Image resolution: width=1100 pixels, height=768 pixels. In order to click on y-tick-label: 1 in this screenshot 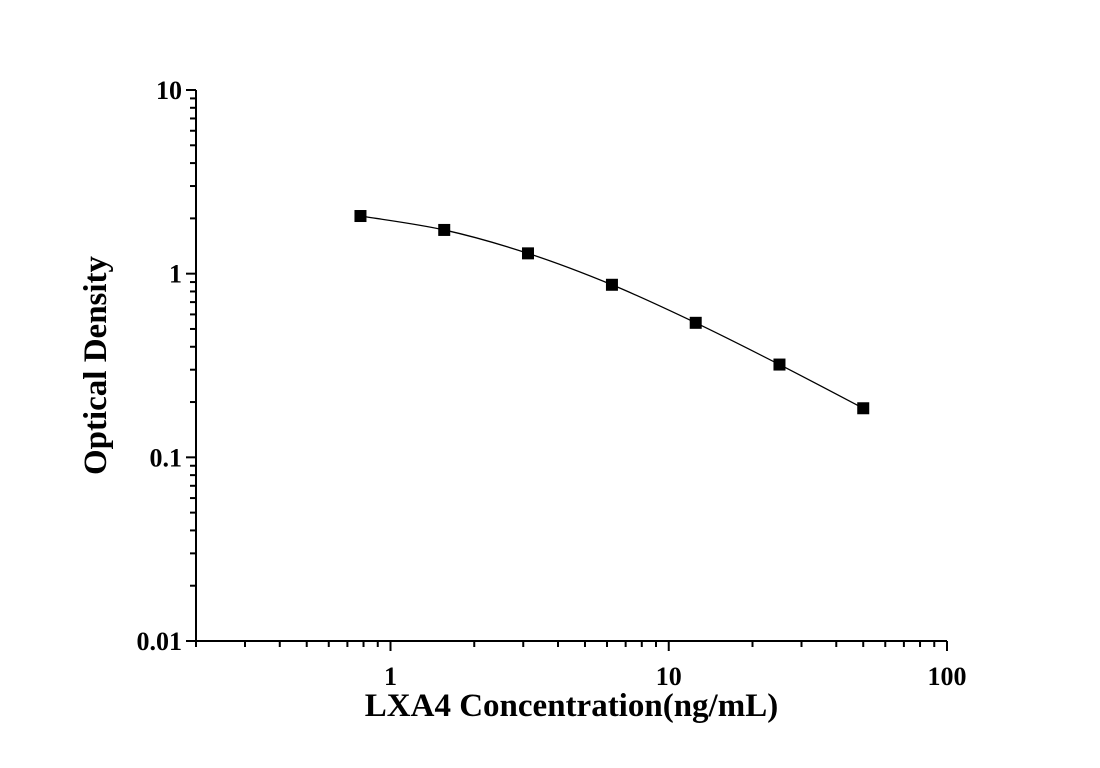, I will do `click(175, 274)`.